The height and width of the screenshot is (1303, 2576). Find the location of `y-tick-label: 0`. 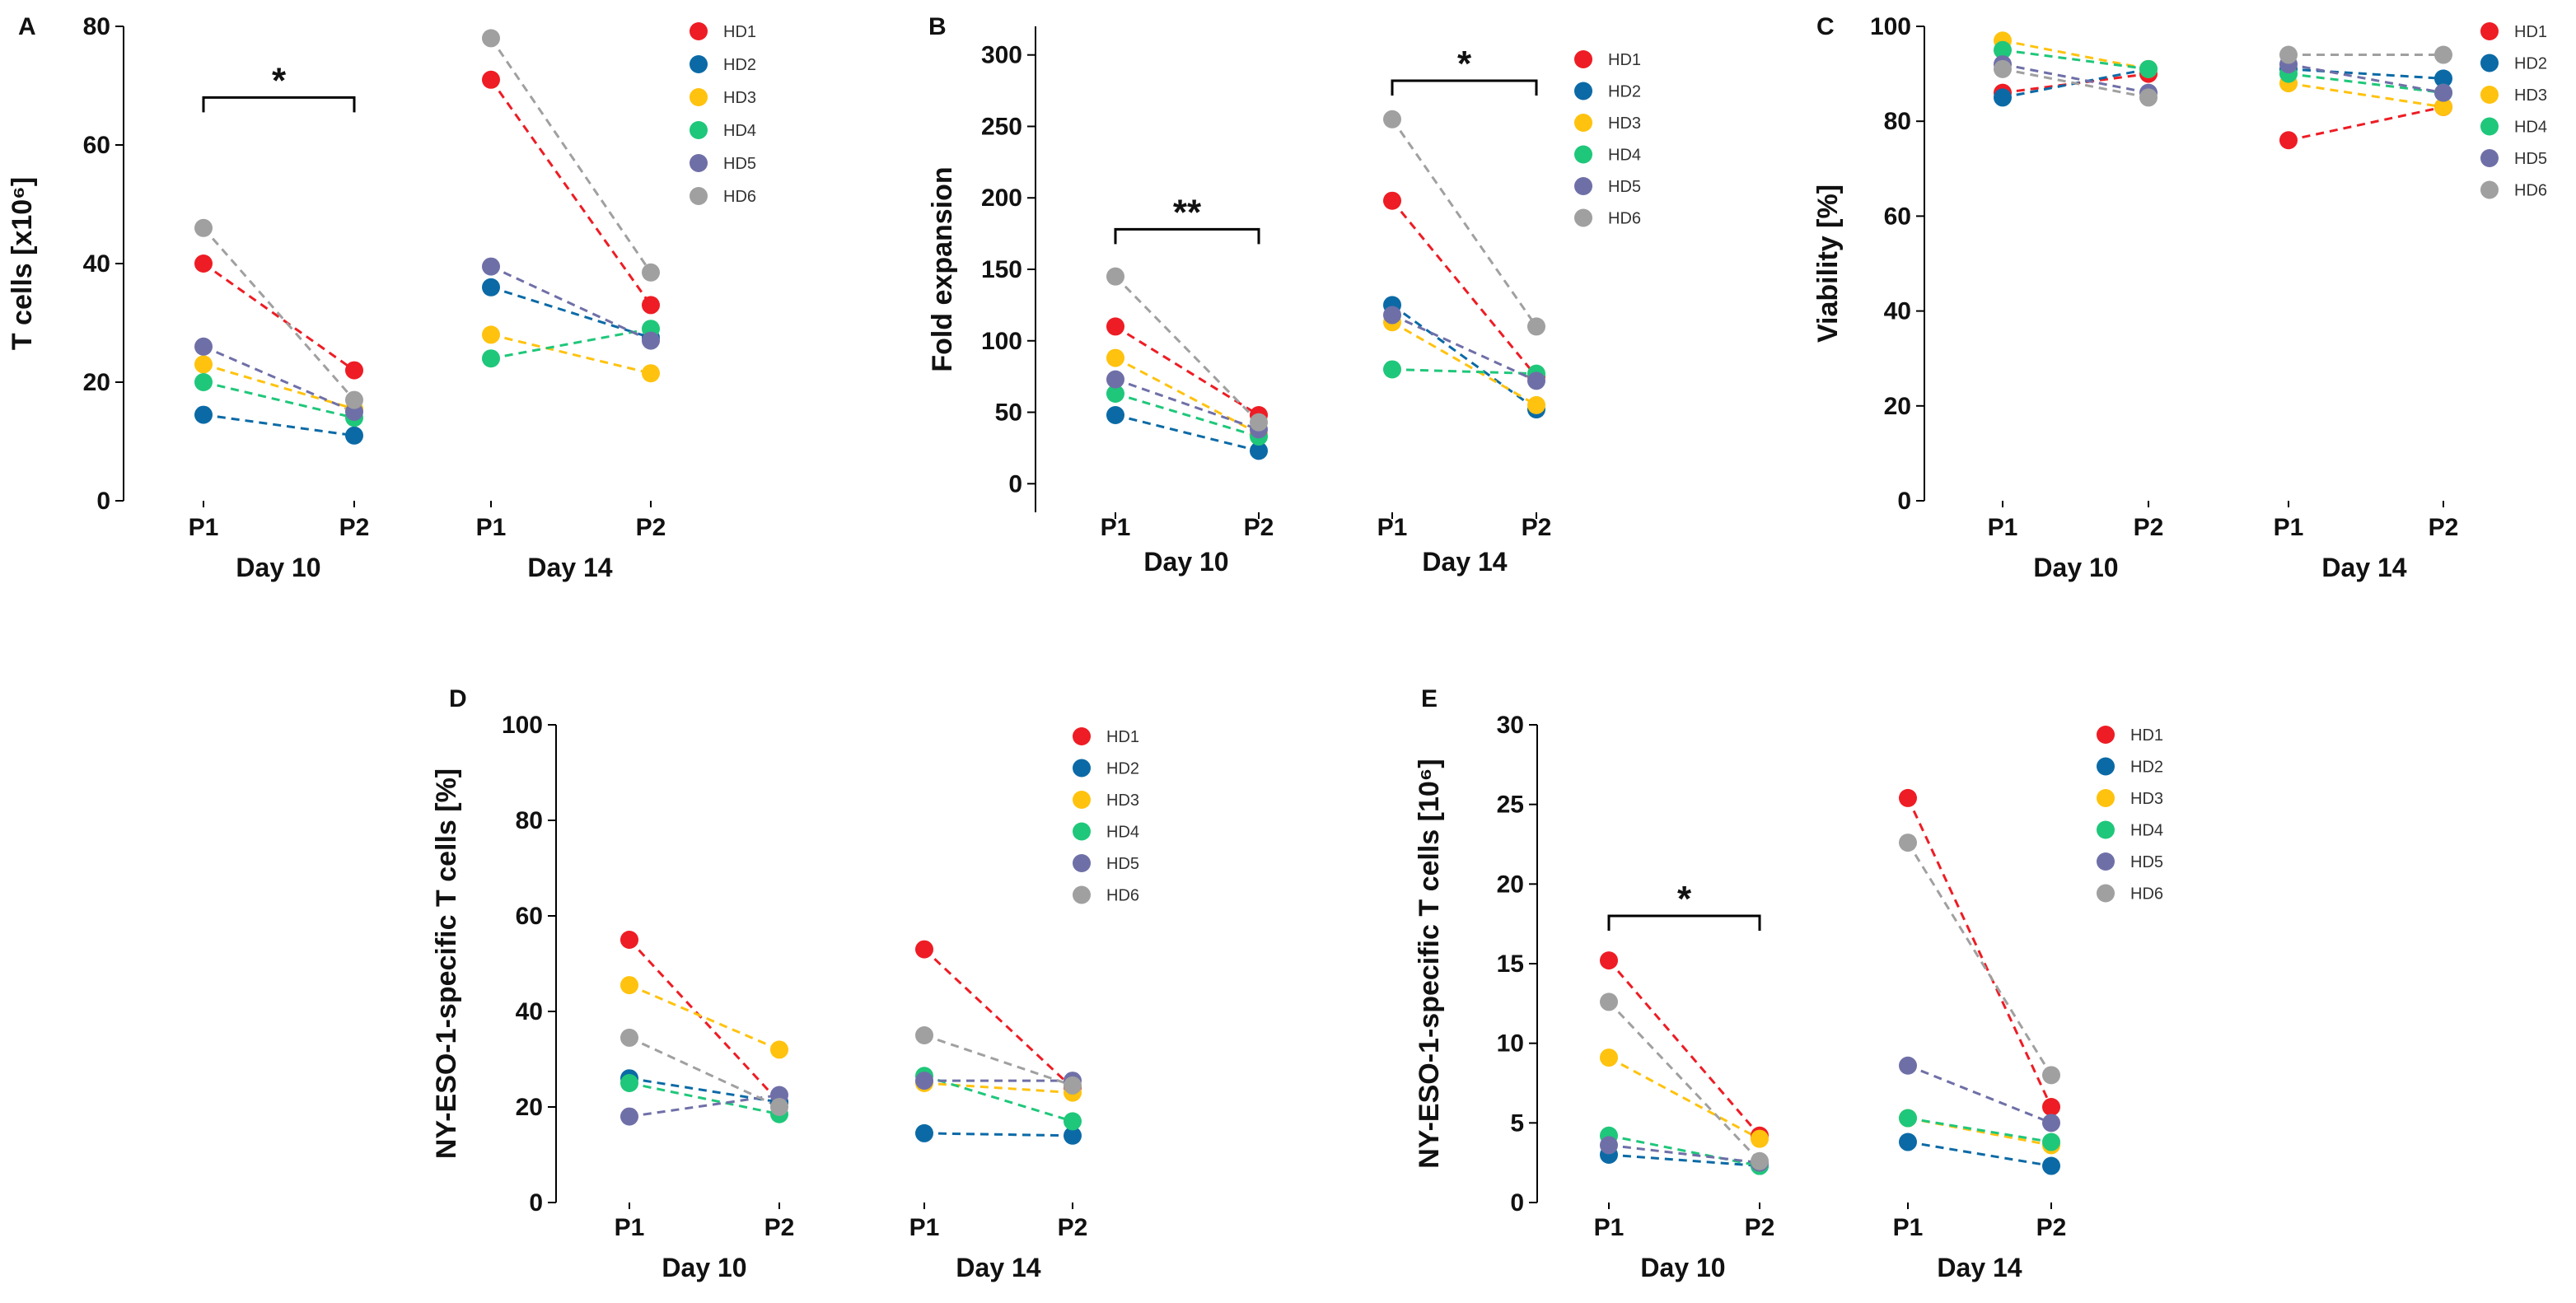

y-tick-label: 0 is located at coordinates (1904, 501).